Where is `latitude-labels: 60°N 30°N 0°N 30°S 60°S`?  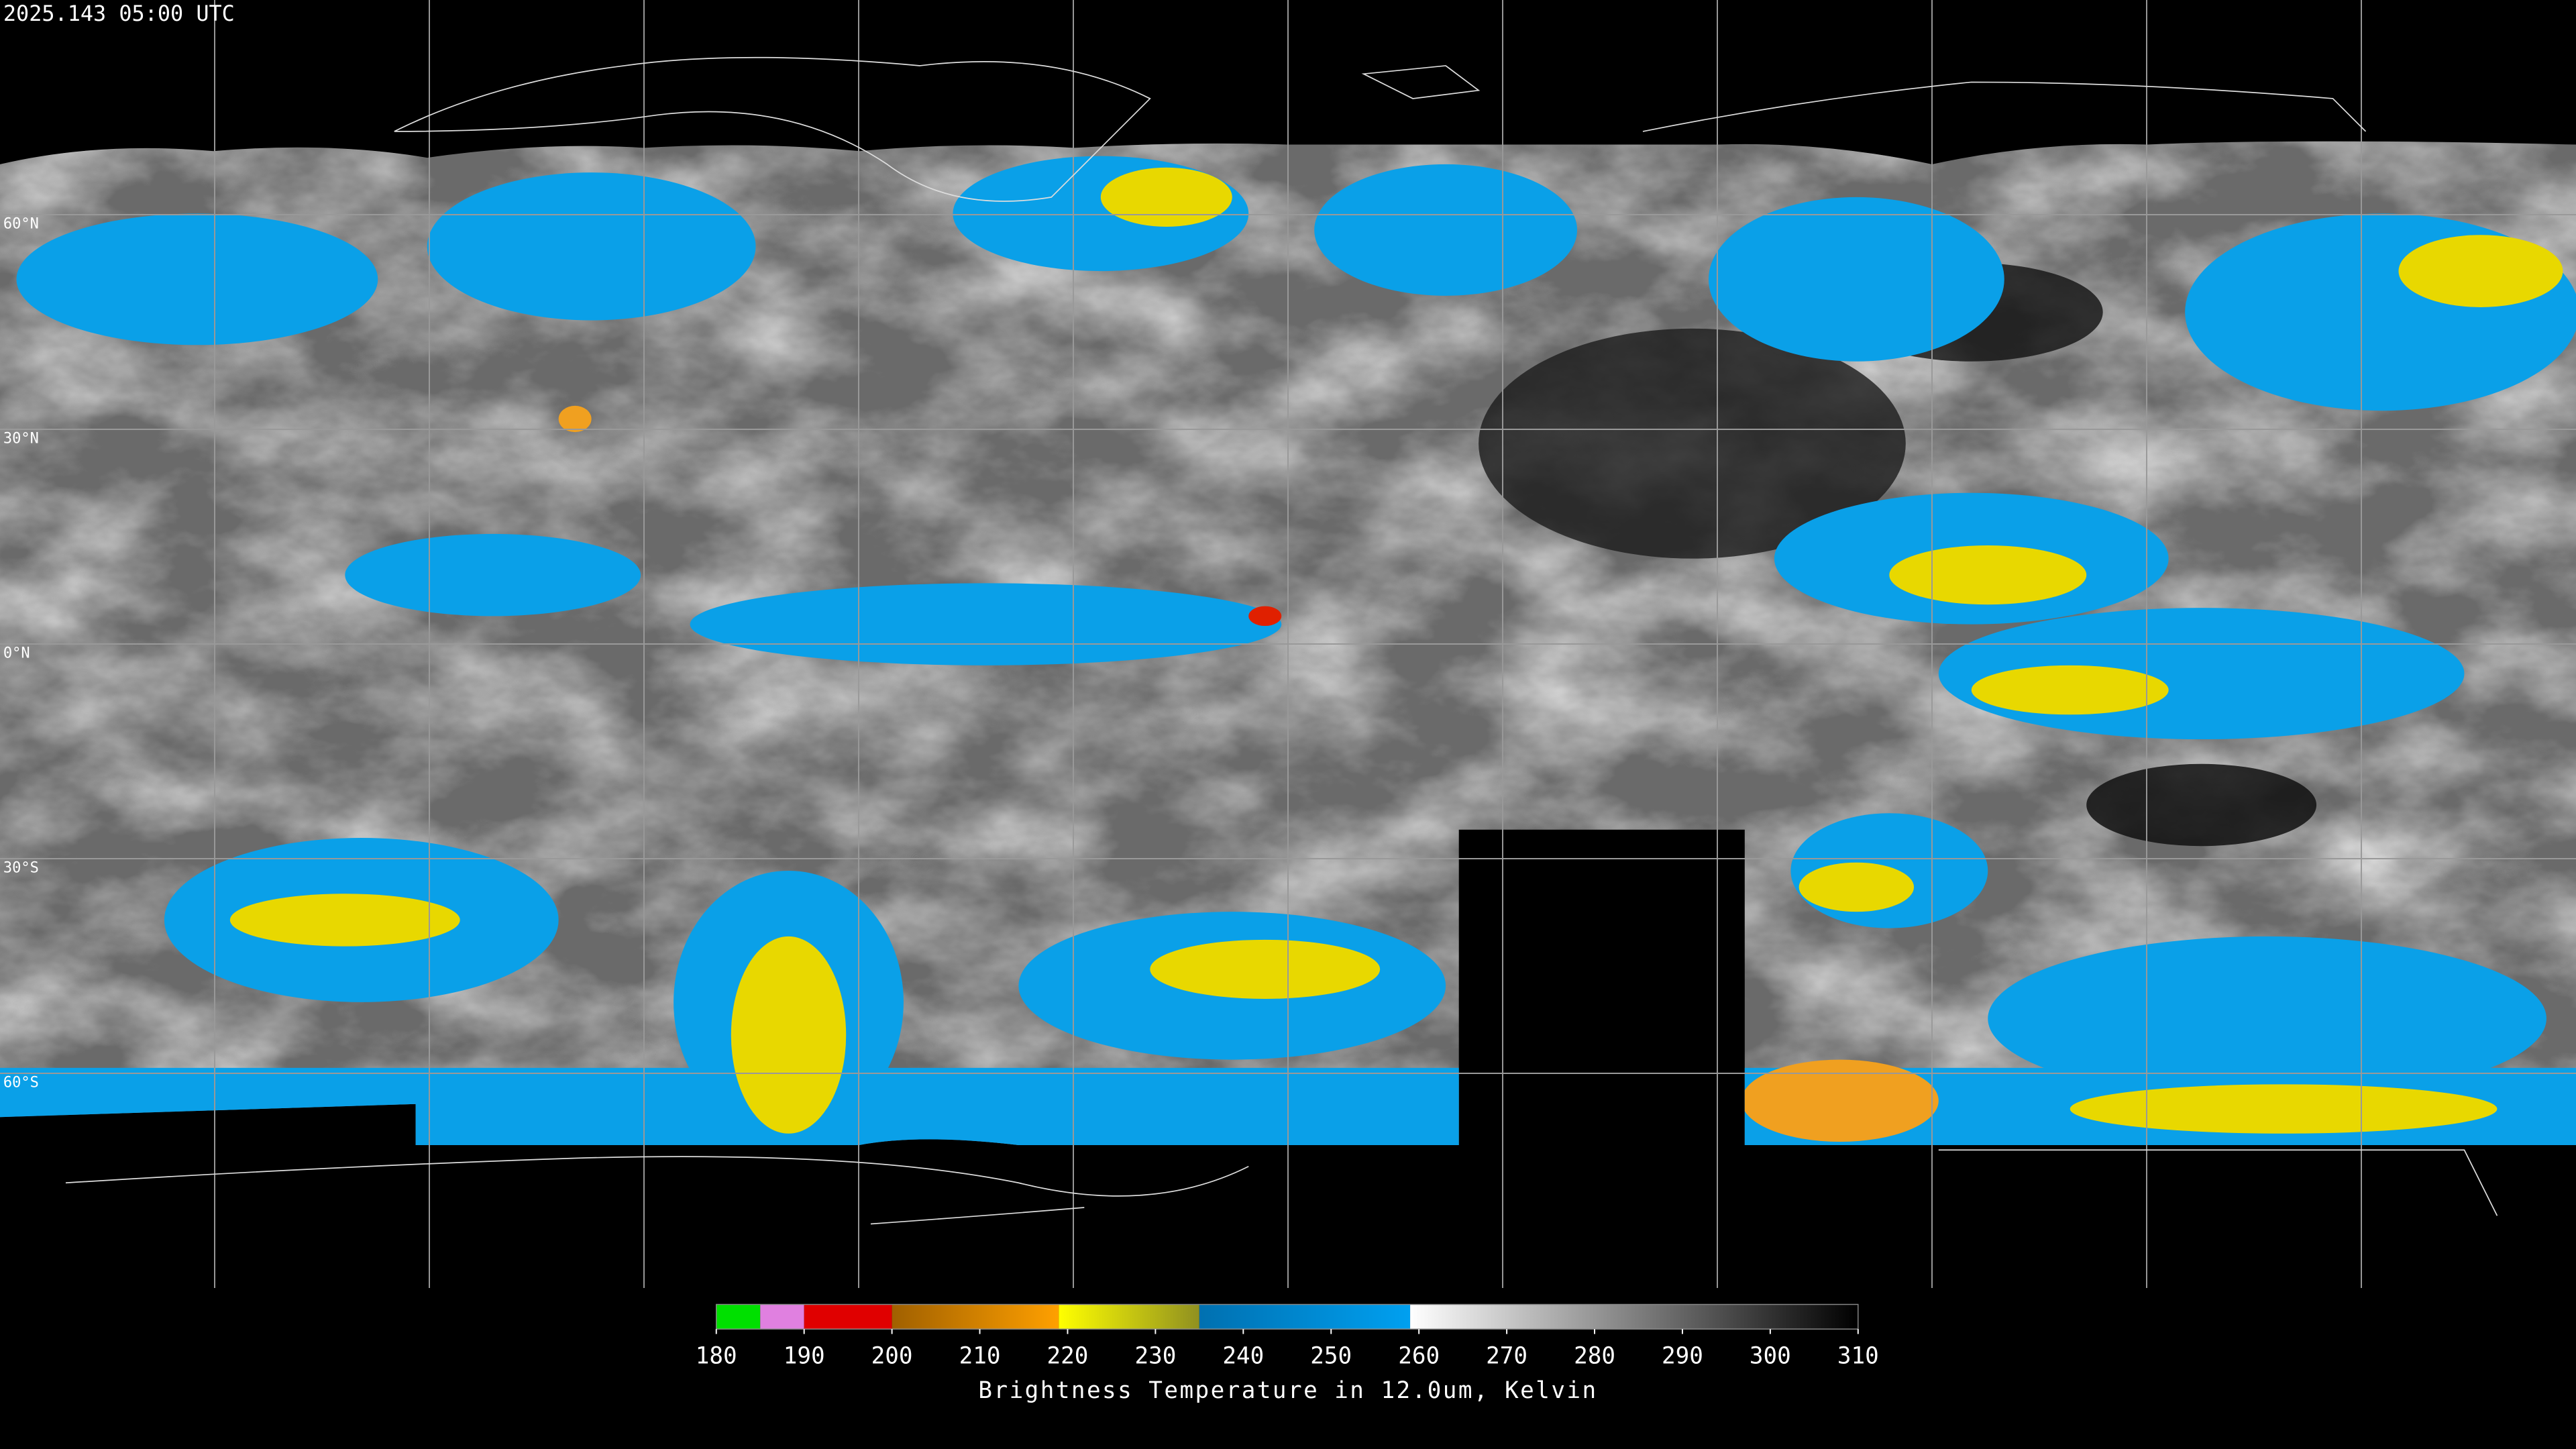 latitude-labels: 60°N 30°N 0°N 30°S 60°S is located at coordinates (21, 653).